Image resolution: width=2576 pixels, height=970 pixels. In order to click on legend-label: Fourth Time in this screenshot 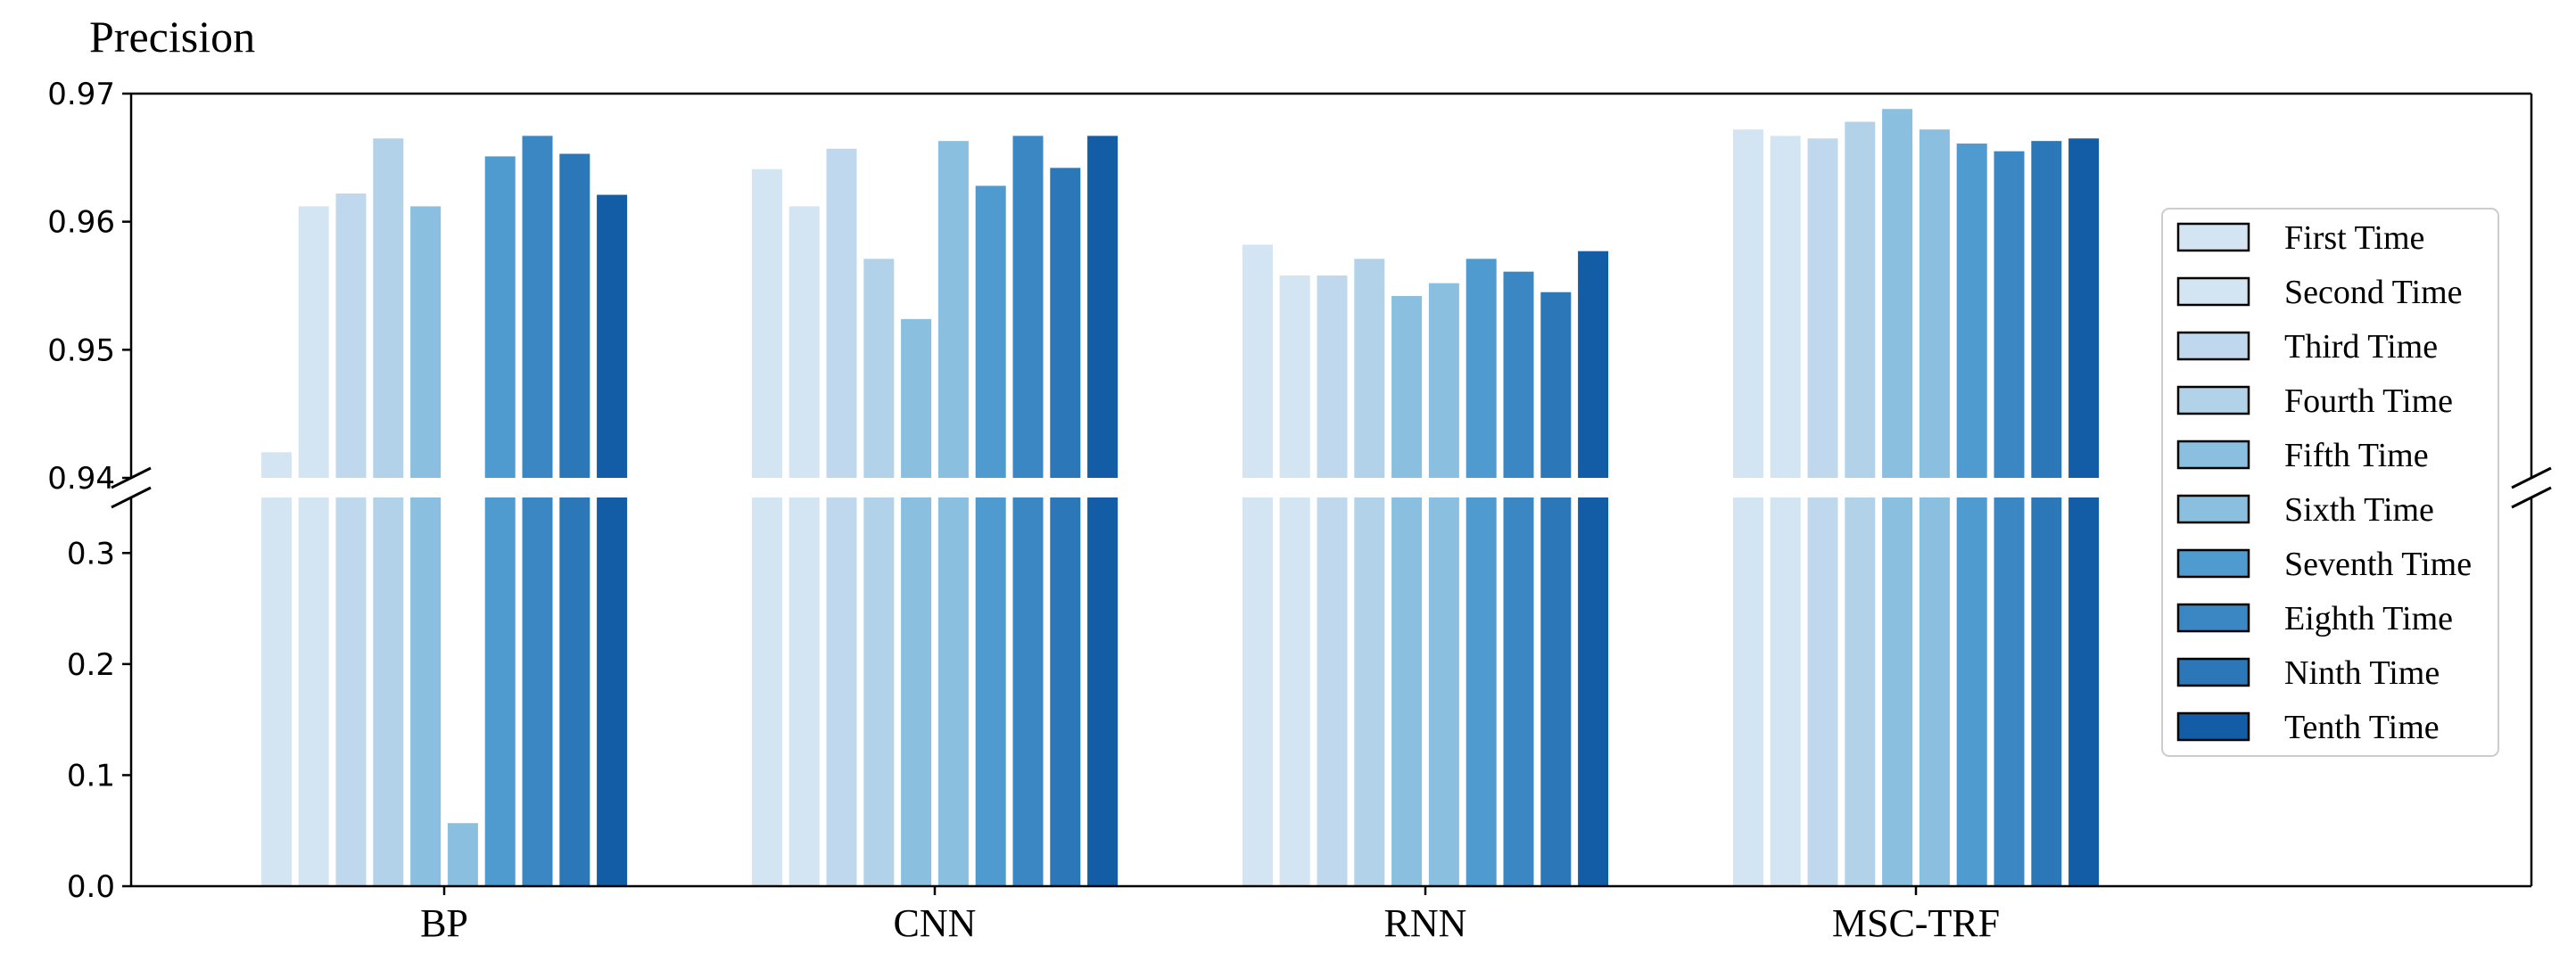, I will do `click(2369, 401)`.